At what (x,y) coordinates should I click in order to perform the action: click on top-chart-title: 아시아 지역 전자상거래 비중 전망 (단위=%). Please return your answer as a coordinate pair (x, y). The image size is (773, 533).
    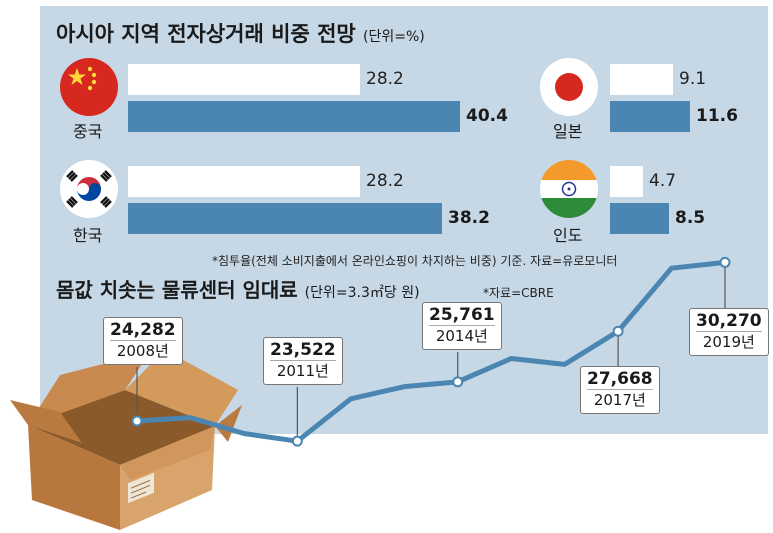
    Looking at the image, I should click on (240, 33).